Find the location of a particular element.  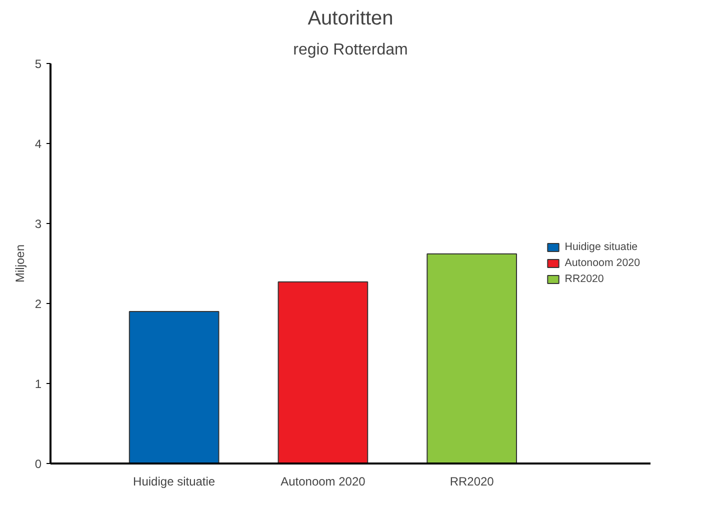

x-tick-label: RR2020 is located at coordinates (472, 481).